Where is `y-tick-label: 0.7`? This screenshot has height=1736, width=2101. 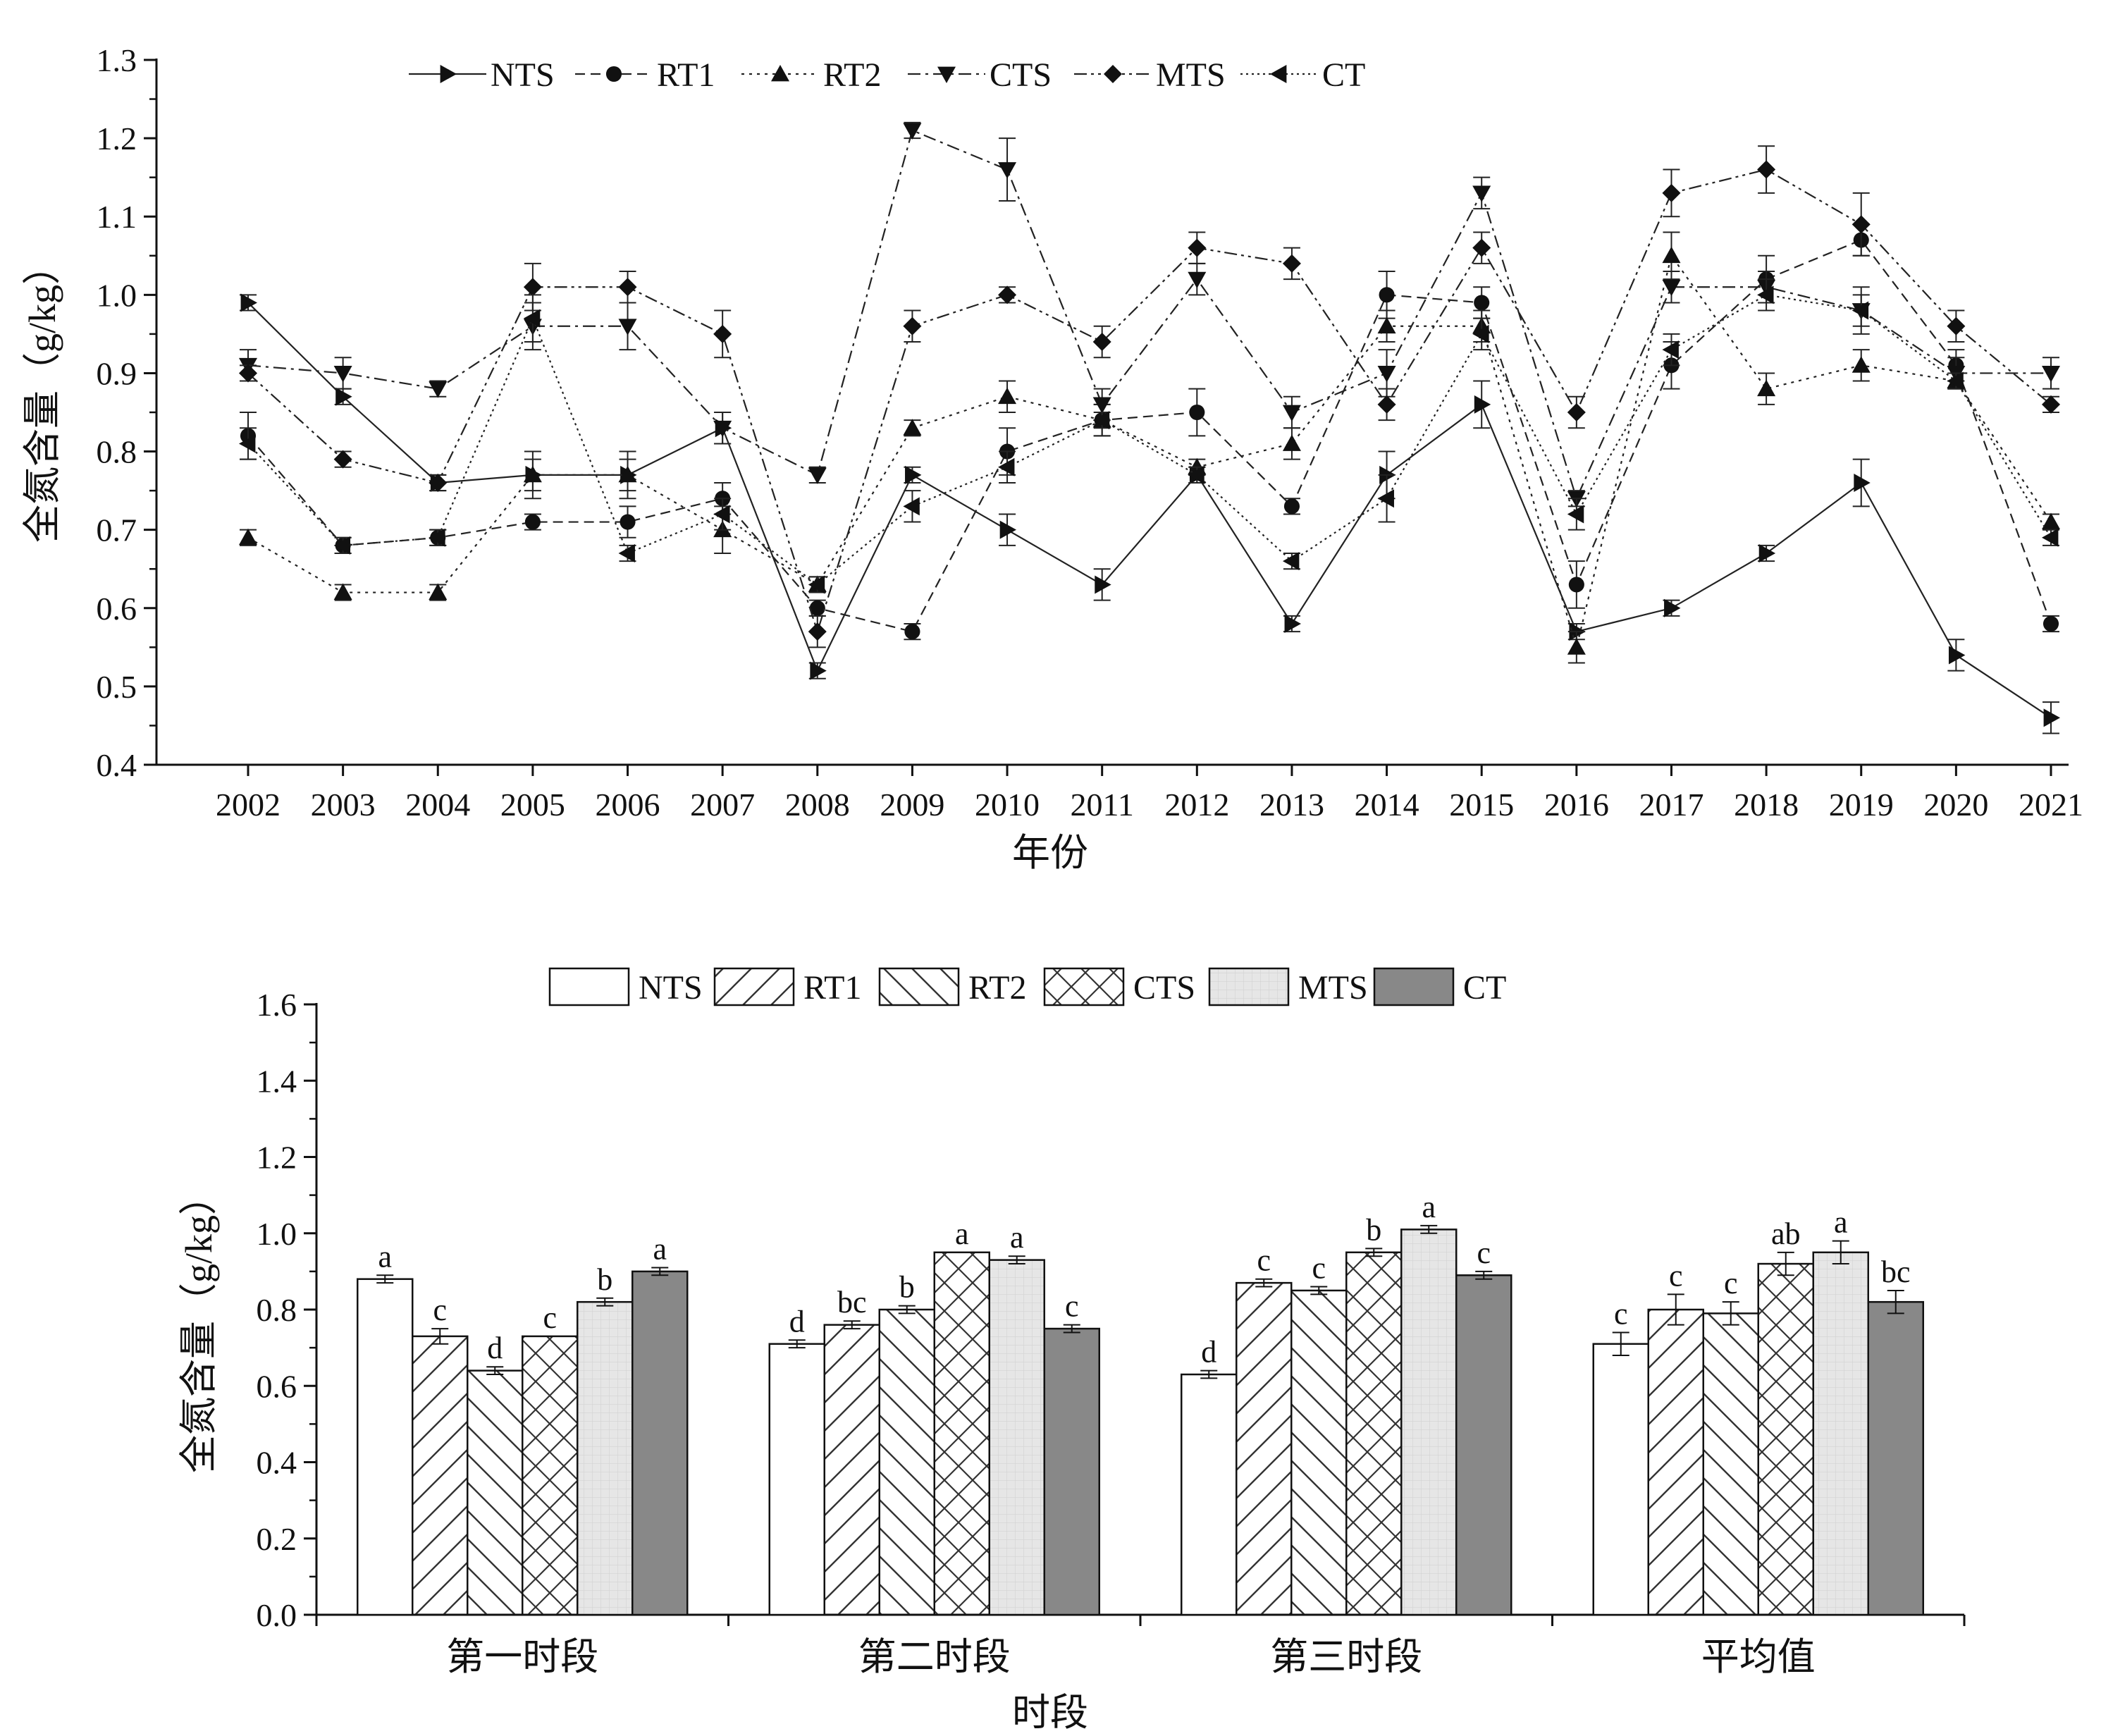
y-tick-label: 0.7 is located at coordinates (117, 530).